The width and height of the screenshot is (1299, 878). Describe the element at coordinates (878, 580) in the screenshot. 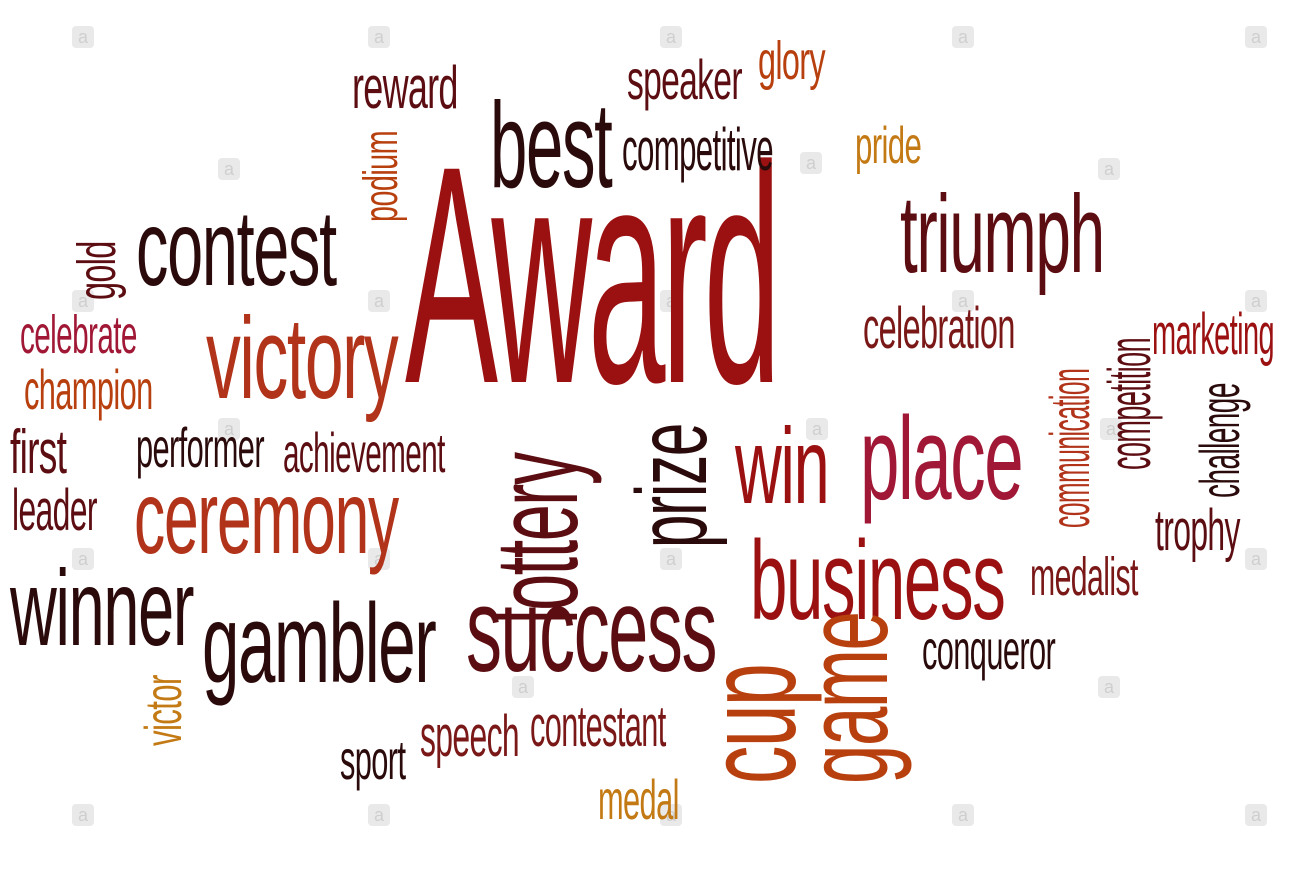

I see `word-business: business` at that location.